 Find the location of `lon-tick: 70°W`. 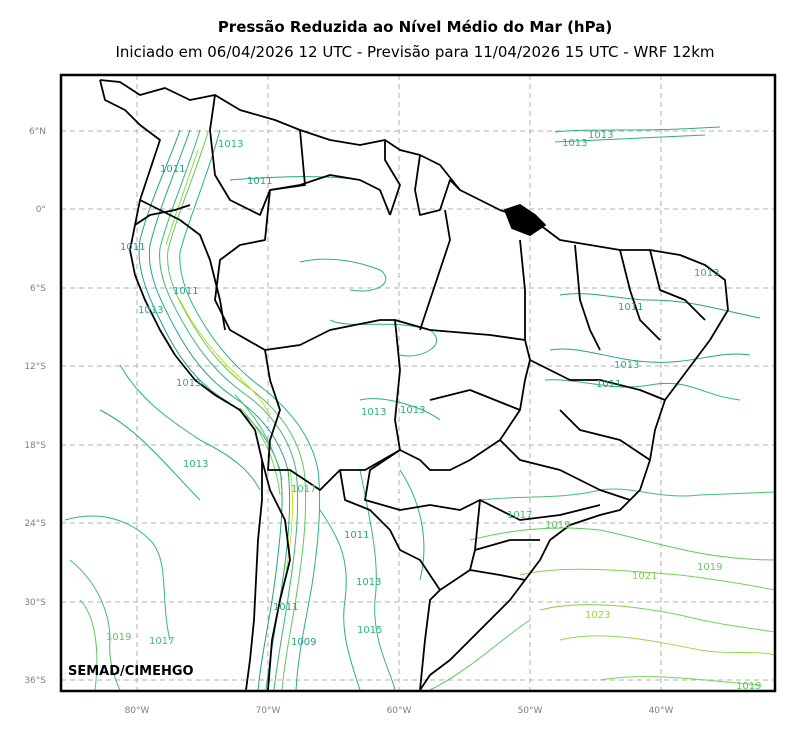

lon-tick: 70°W is located at coordinates (268, 711).